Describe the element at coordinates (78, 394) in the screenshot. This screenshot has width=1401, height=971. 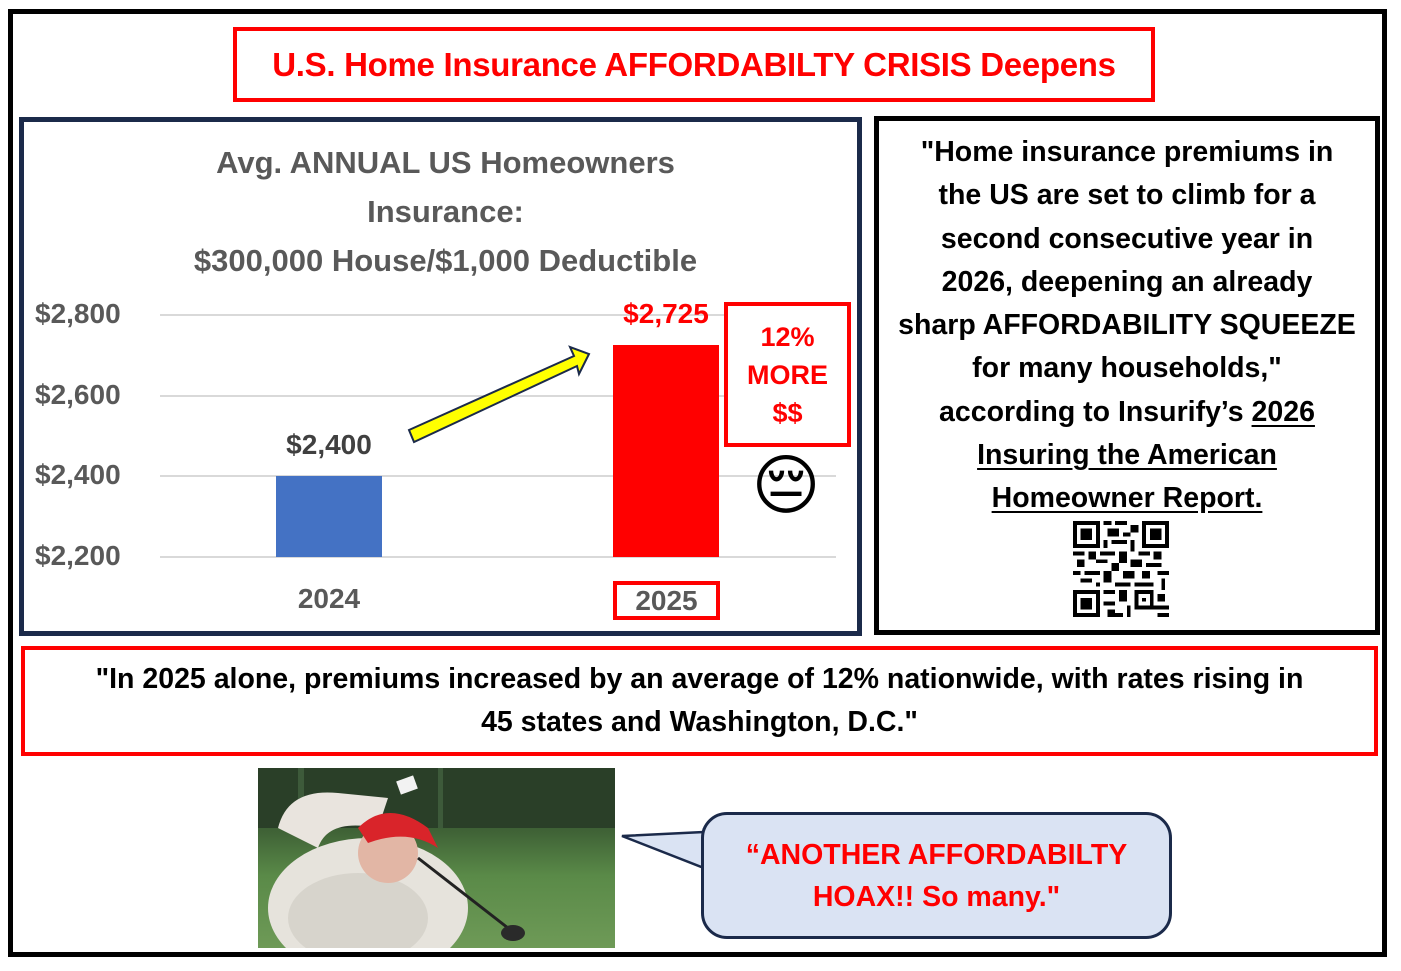
I see `y-tick-2600: $2,600` at that location.